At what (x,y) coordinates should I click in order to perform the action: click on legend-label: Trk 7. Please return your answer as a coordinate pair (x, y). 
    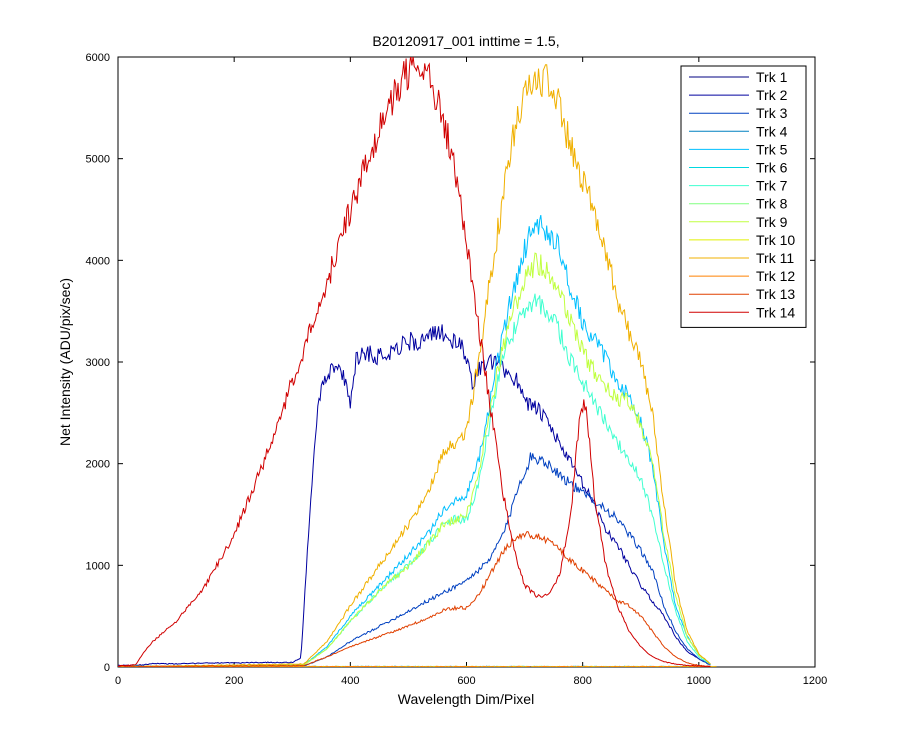
    Looking at the image, I should click on (772, 186).